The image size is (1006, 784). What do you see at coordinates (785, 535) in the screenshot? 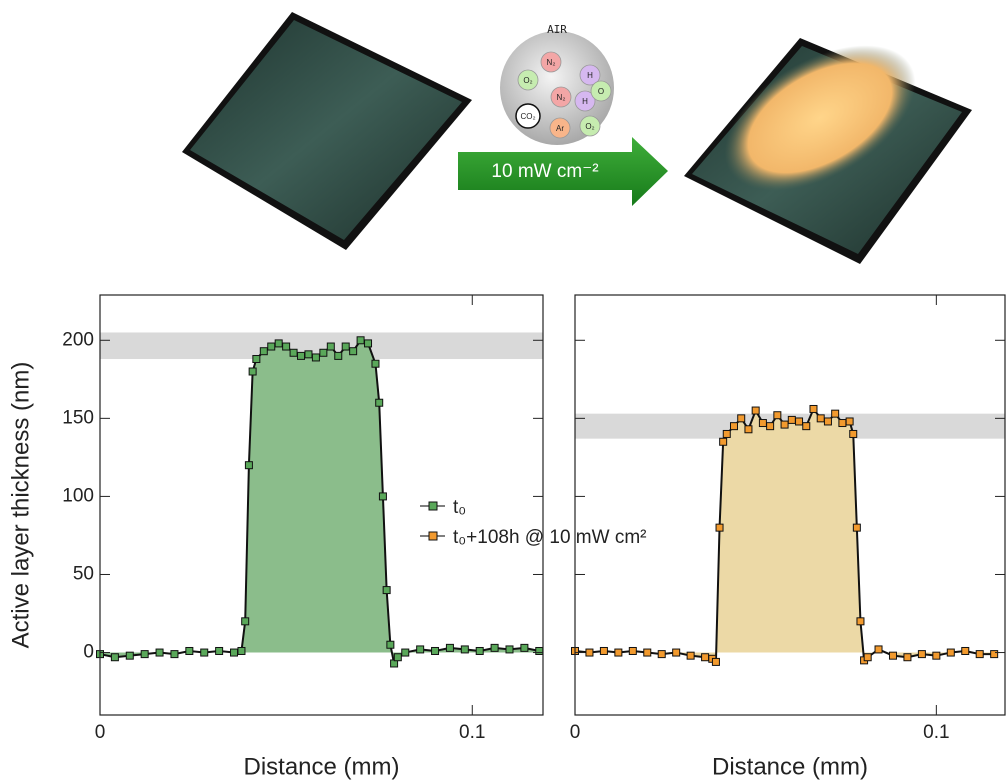
I see `area` at bounding box center [785, 535].